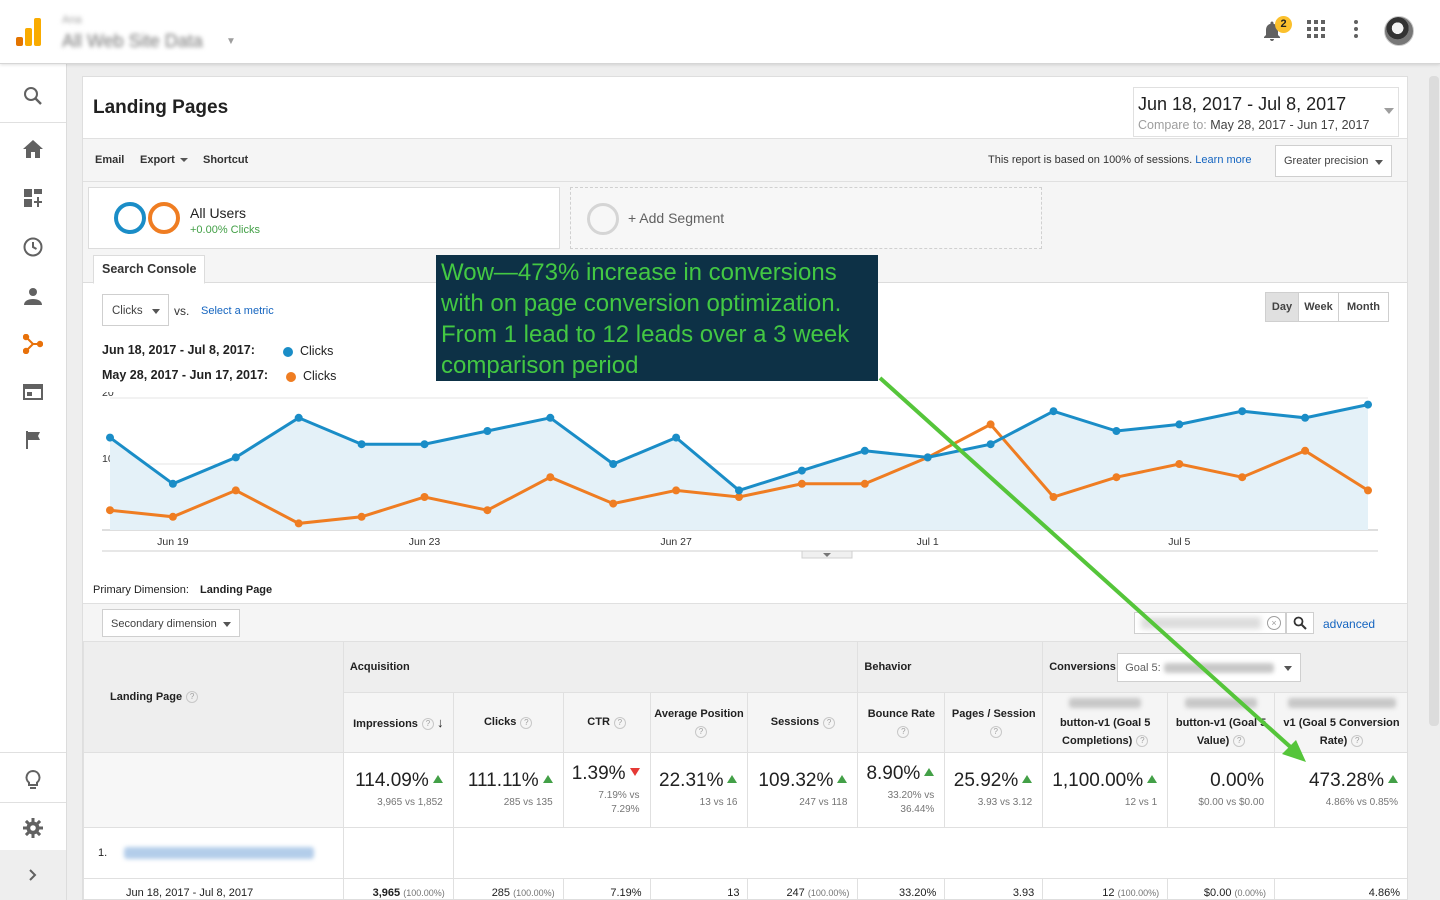 This screenshot has width=1440, height=900. I want to click on col-clicks: Clicks?, so click(508, 722).